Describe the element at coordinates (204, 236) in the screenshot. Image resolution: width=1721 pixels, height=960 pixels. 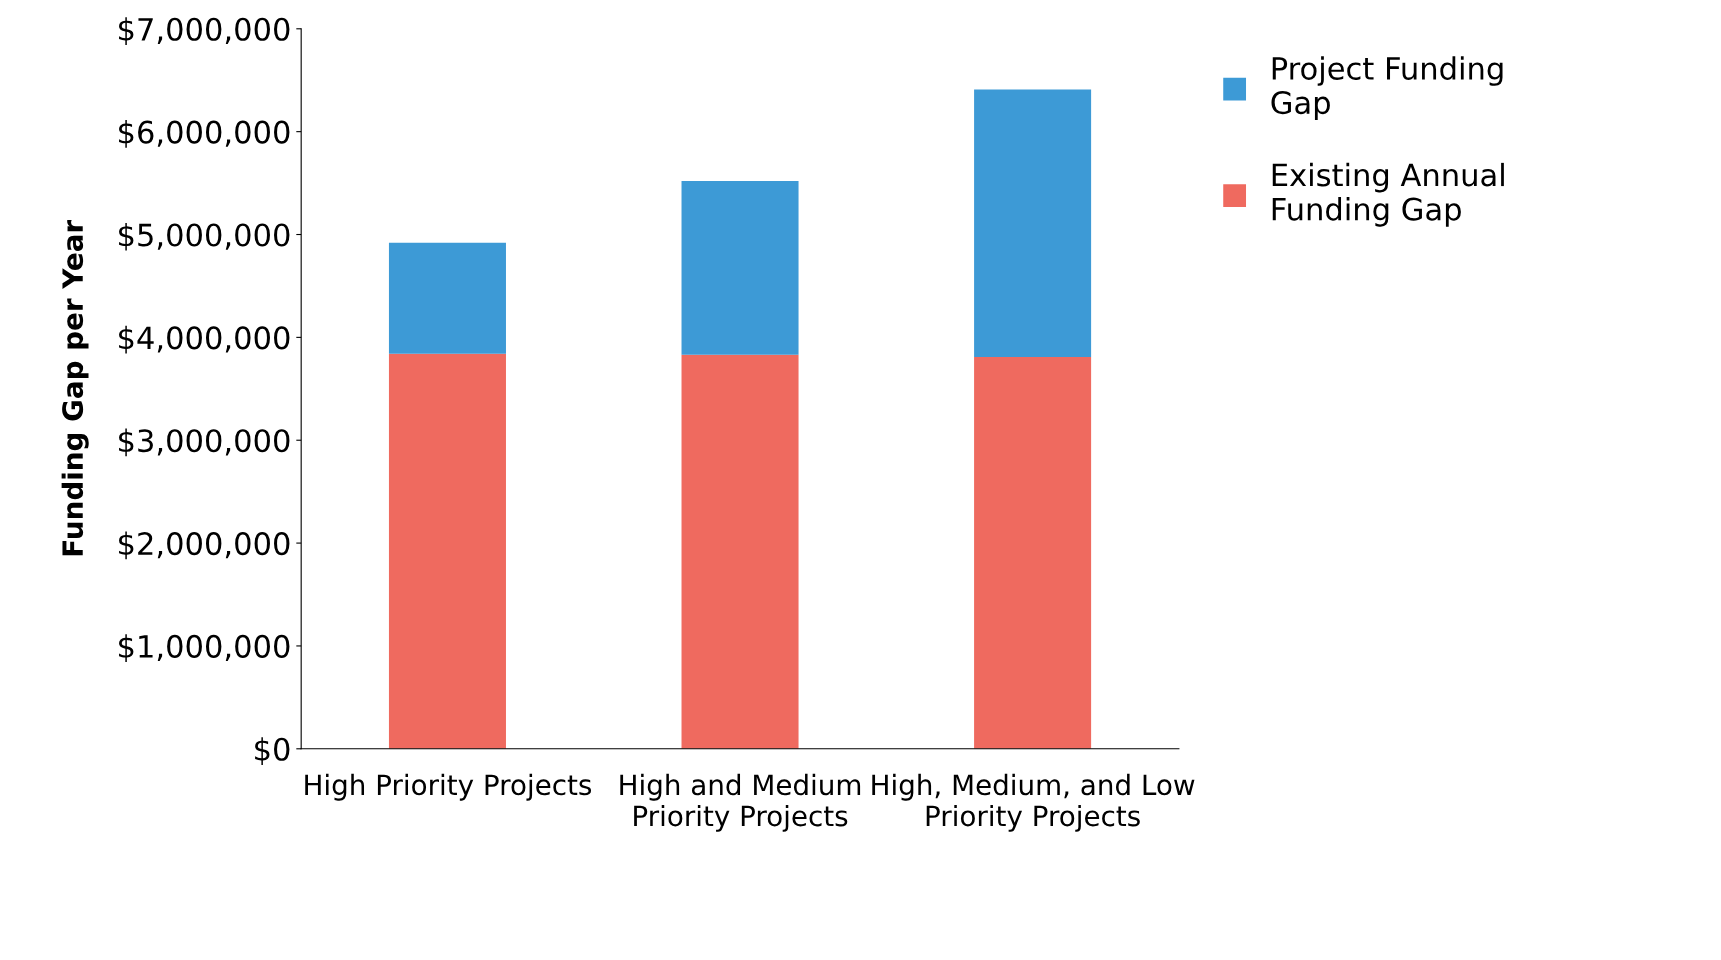
I see `y-tick-label: $5,000,000` at that location.